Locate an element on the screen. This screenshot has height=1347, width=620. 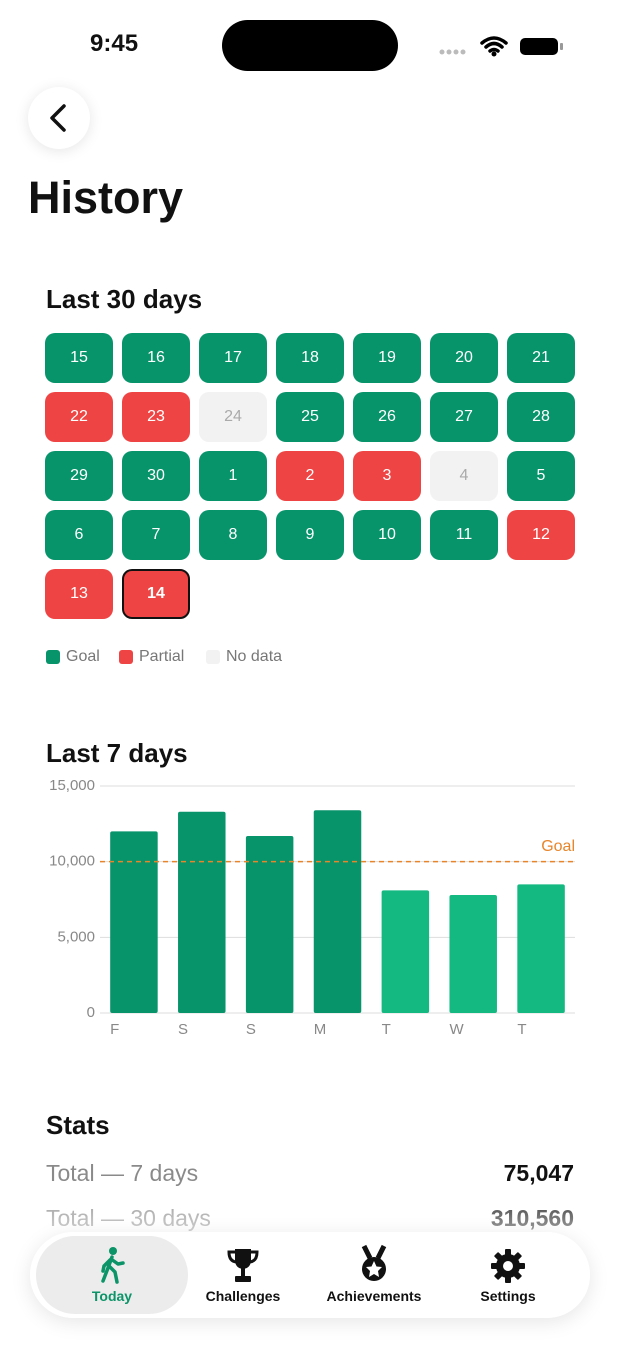
status-time: 9:45 is located at coordinates (114, 43).